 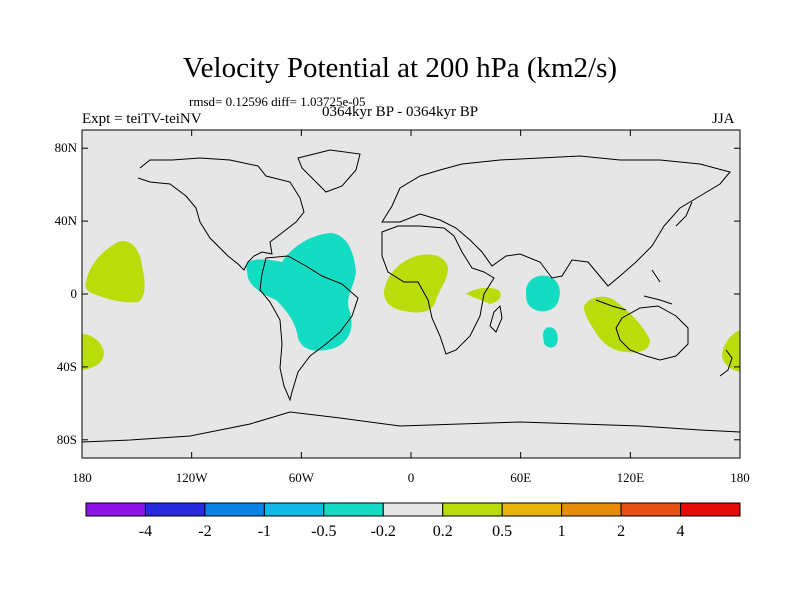 What do you see at coordinates (93, 352) in the screenshot?
I see `positive-region-south-pacific-west` at bounding box center [93, 352].